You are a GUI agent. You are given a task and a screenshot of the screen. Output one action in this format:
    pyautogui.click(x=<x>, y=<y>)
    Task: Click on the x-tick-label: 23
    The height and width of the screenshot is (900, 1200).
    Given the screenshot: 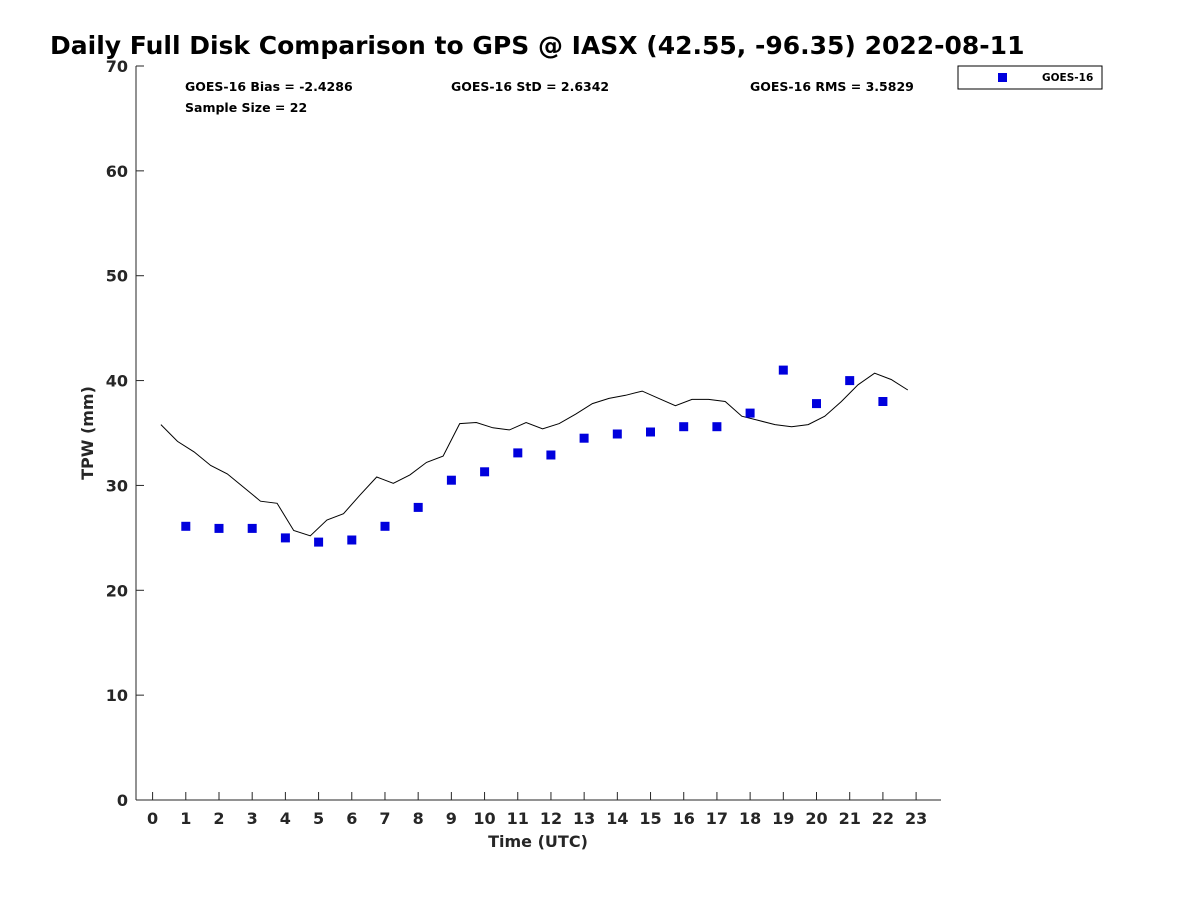 What is the action you would take?
    pyautogui.click(x=916, y=818)
    